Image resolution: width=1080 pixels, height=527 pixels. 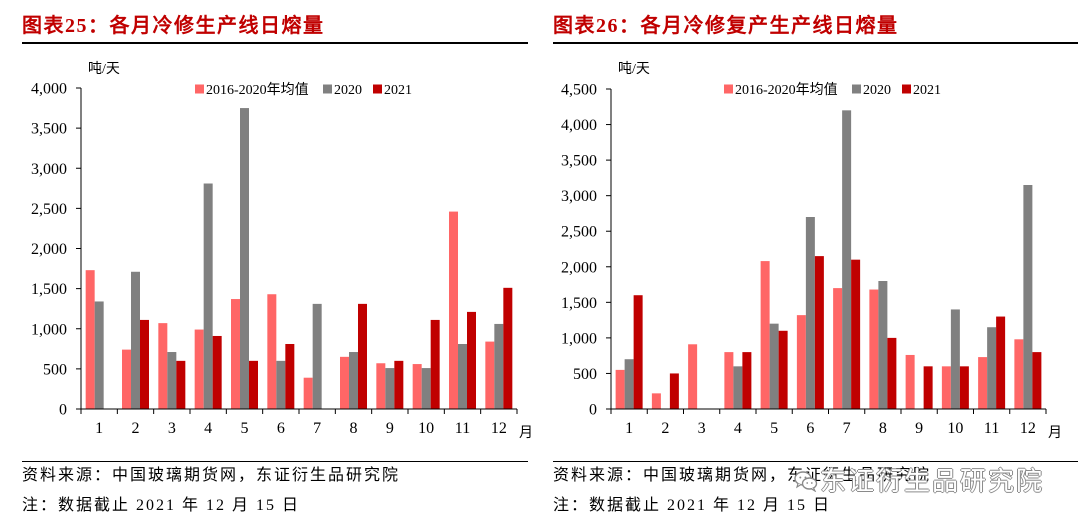 What do you see at coordinates (991, 428) in the screenshot?
I see `x-tick-label: 11` at bounding box center [991, 428].